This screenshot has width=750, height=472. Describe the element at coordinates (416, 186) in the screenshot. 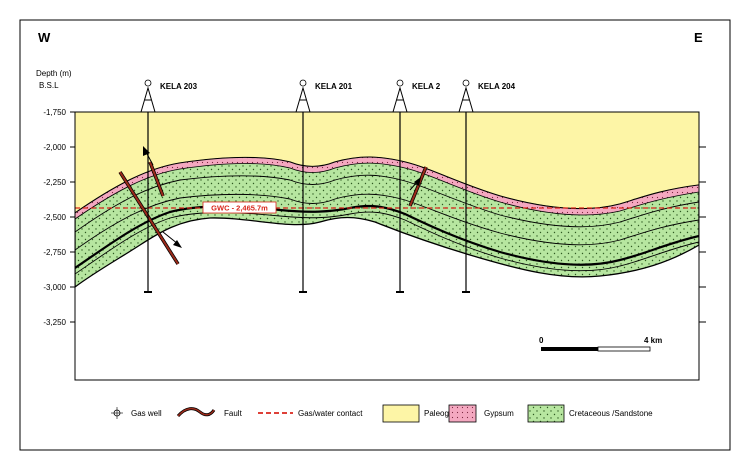

I see `well-kela-2: KELA 2` at that location.